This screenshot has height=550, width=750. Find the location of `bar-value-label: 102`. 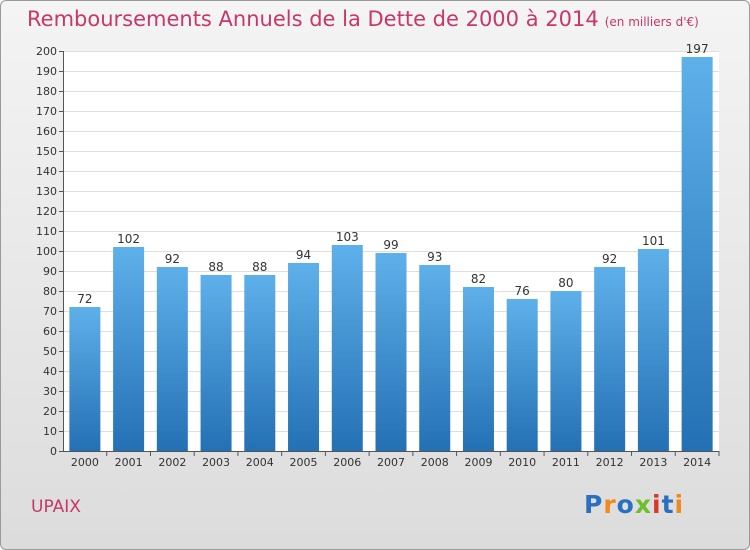

bar-value-label: 102 is located at coordinates (128, 239).